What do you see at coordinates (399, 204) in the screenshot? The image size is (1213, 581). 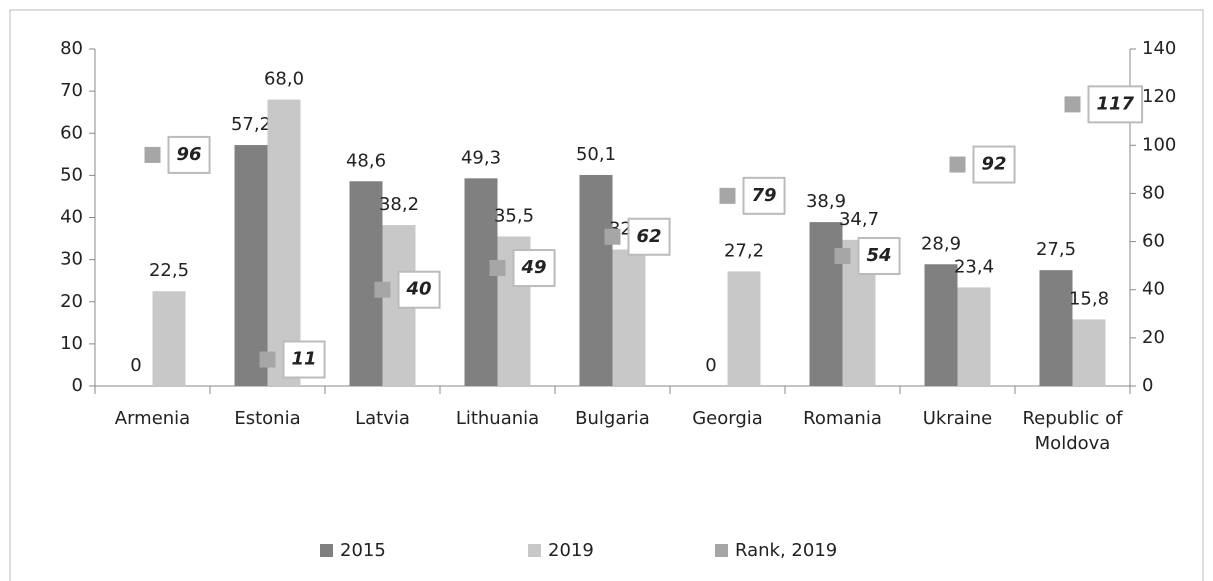 I see `data-label: 38,2` at bounding box center [399, 204].